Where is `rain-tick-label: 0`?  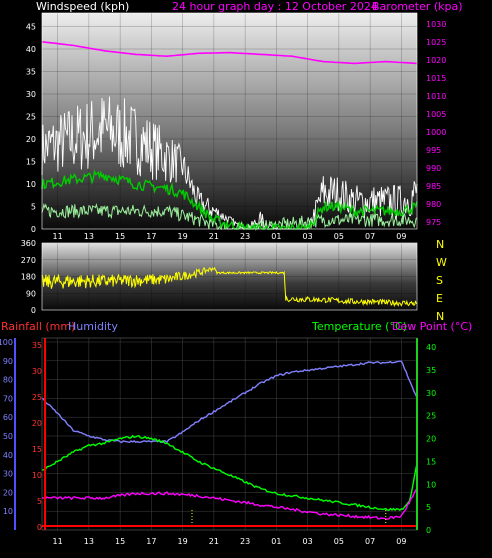
rain-tick-label: 0 is located at coordinates (39, 527).